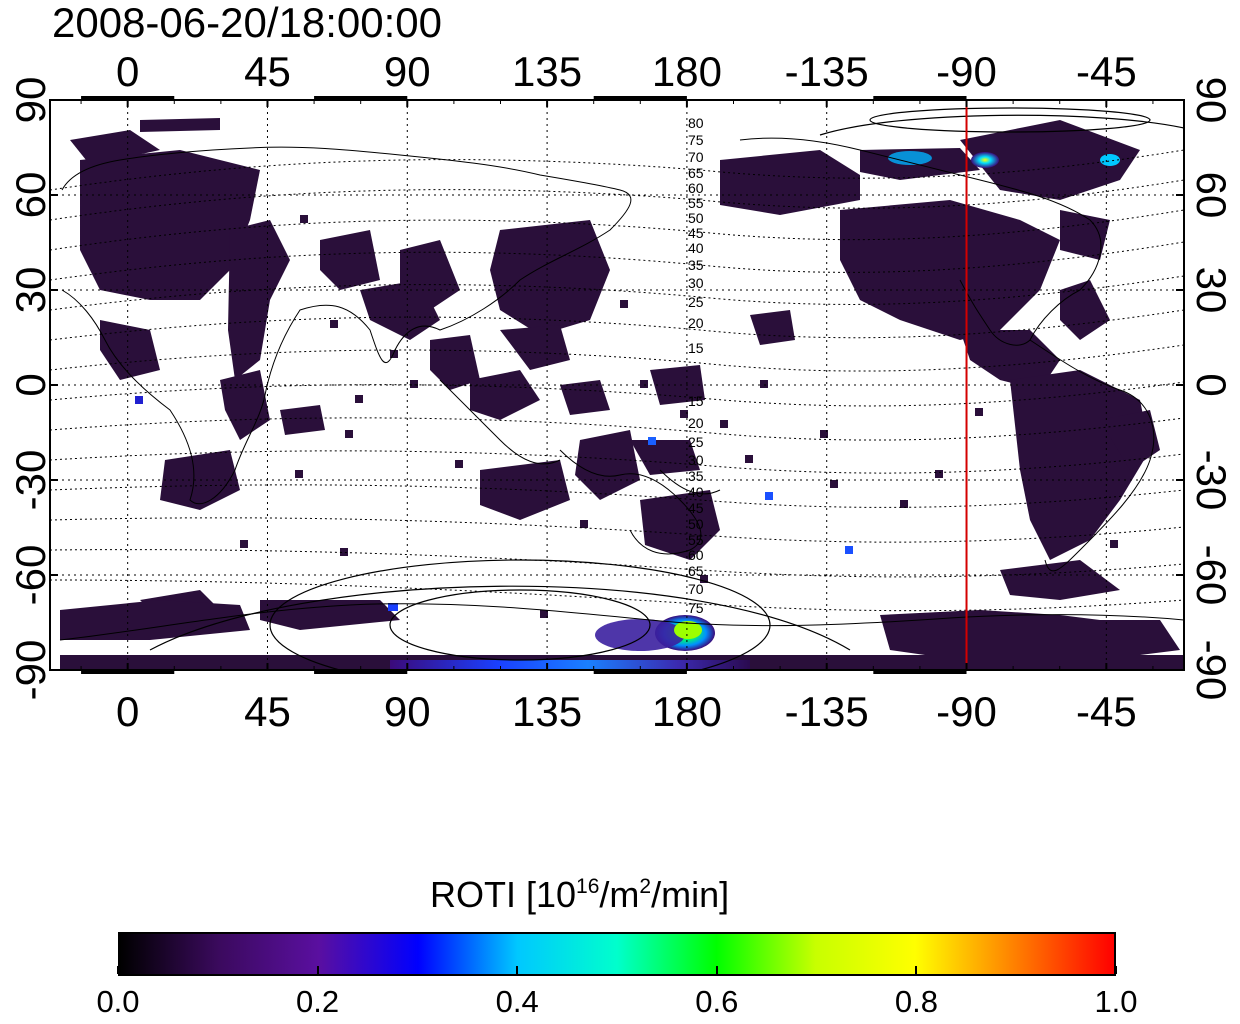  I want to click on left-lat-tick-label: -30, so click(30, 480).